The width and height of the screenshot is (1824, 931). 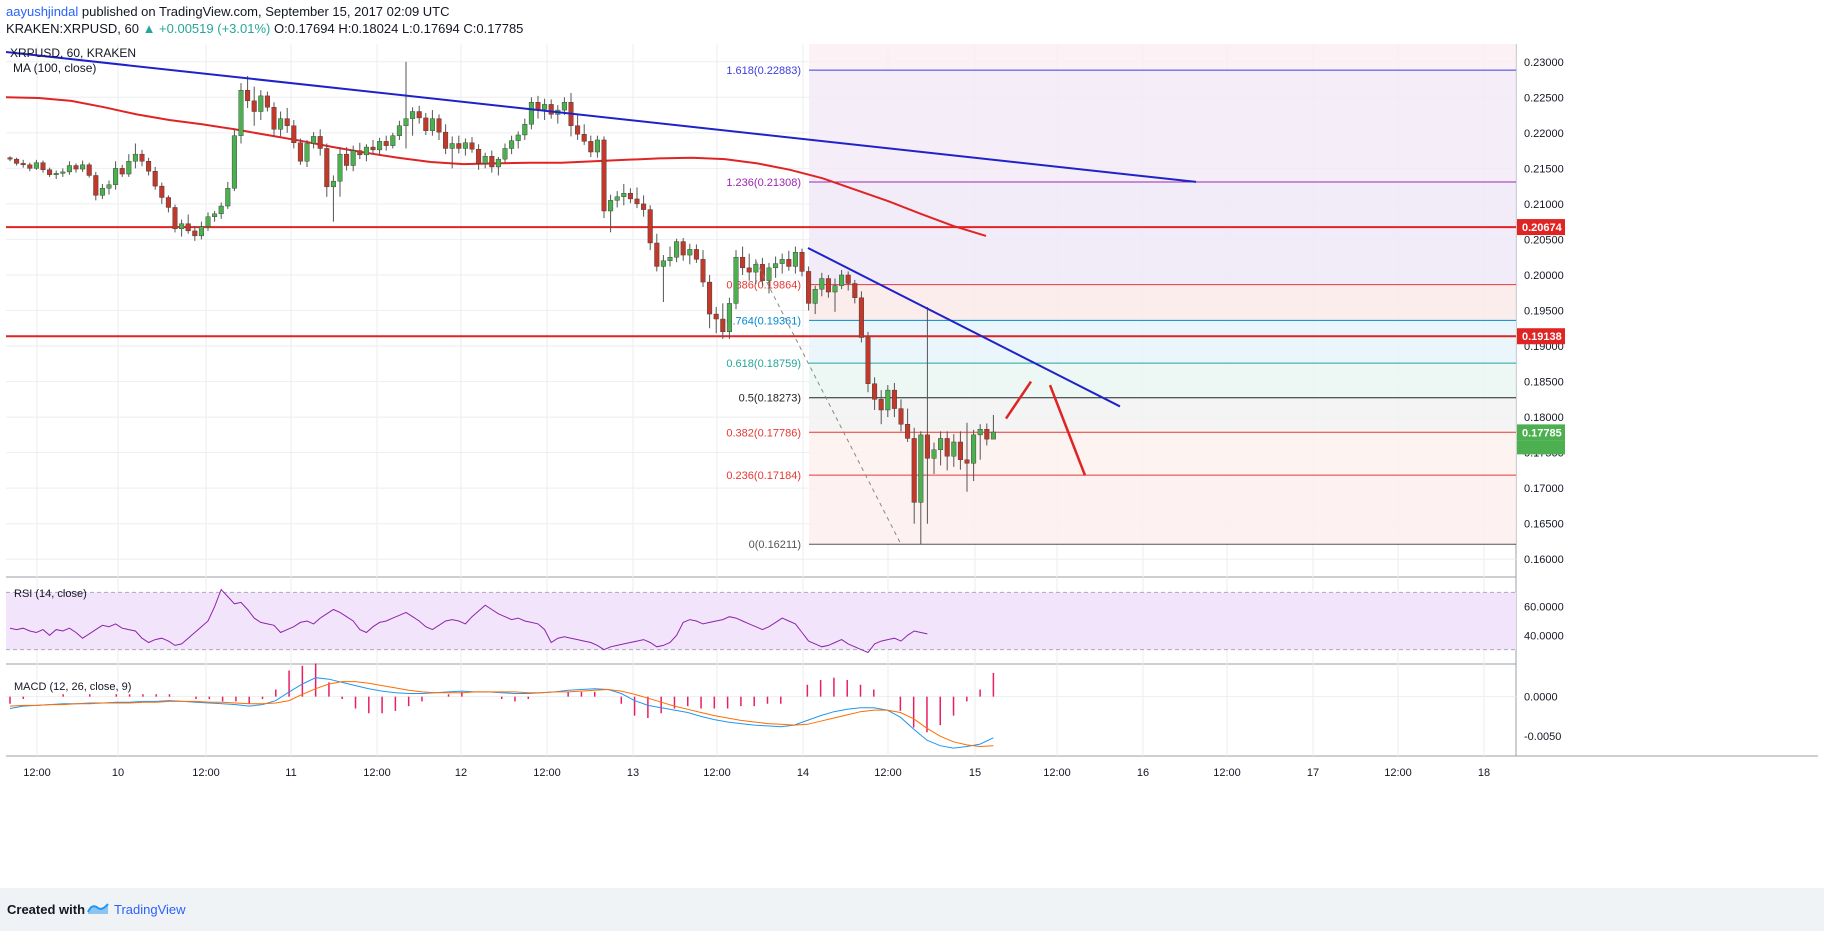 I want to click on tradingview-brand-link: TradingView, so click(x=150, y=909).